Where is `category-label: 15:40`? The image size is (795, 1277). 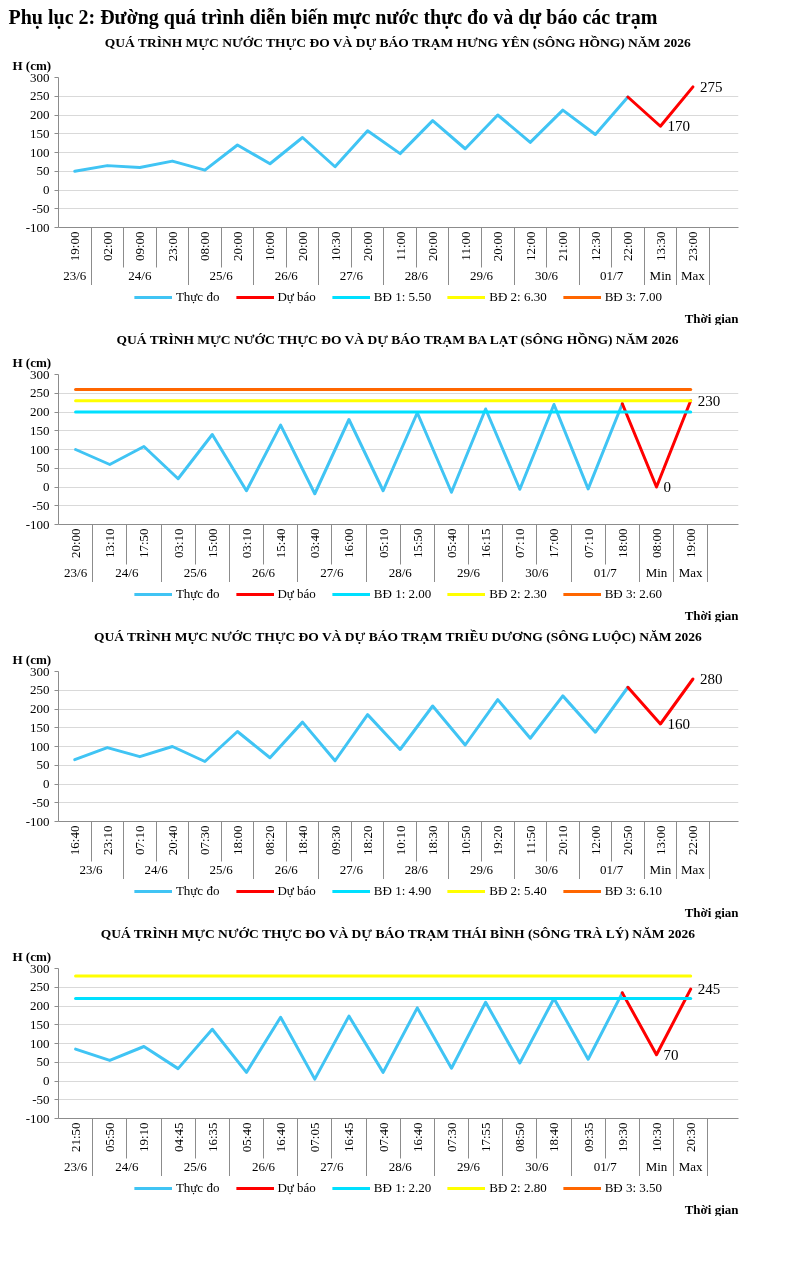 category-label: 15:40 is located at coordinates (281, 543).